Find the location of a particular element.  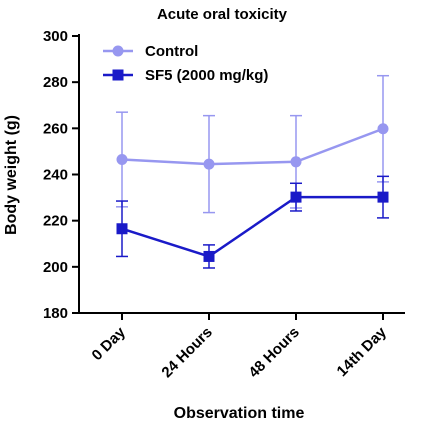

y-tick-label: 300 is located at coordinates (55, 36).